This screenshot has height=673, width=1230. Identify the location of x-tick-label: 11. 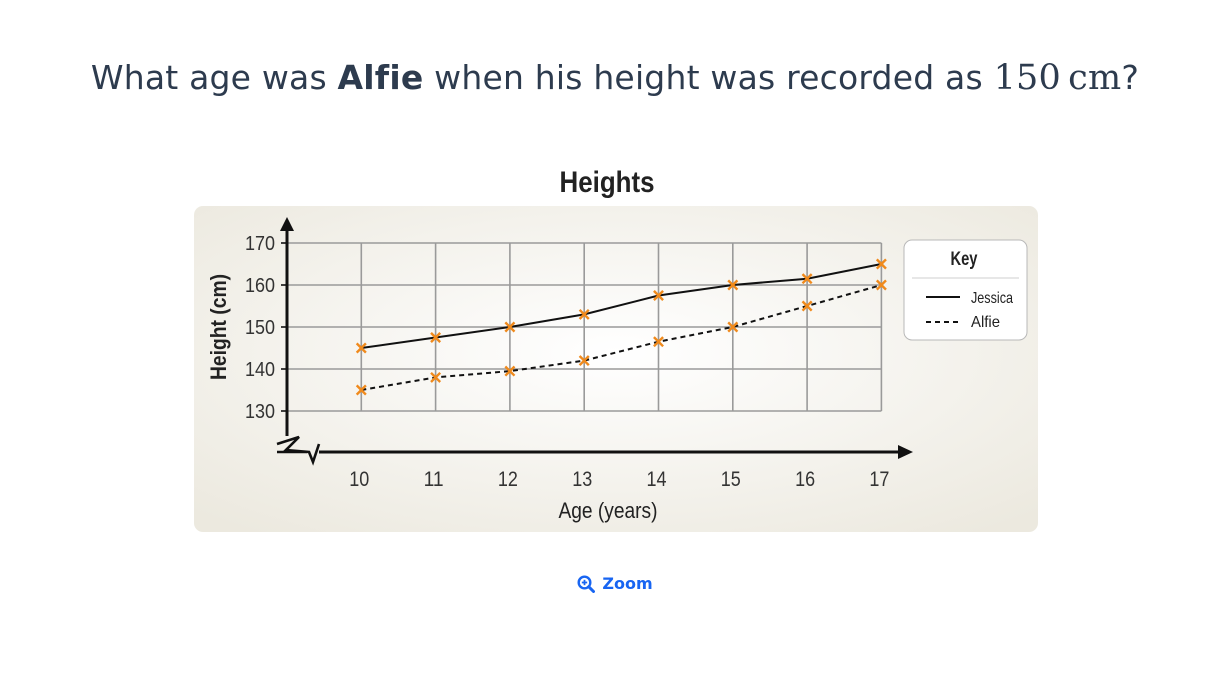
(434, 479).